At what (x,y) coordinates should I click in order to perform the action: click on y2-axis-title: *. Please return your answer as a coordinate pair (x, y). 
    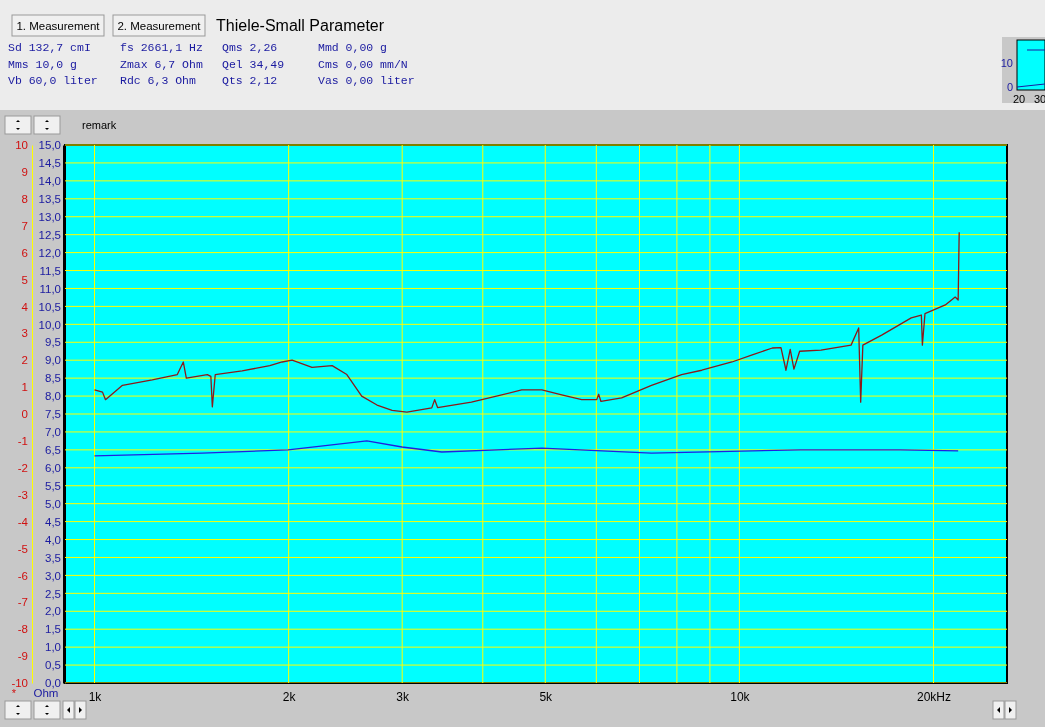
    Looking at the image, I should click on (14, 693).